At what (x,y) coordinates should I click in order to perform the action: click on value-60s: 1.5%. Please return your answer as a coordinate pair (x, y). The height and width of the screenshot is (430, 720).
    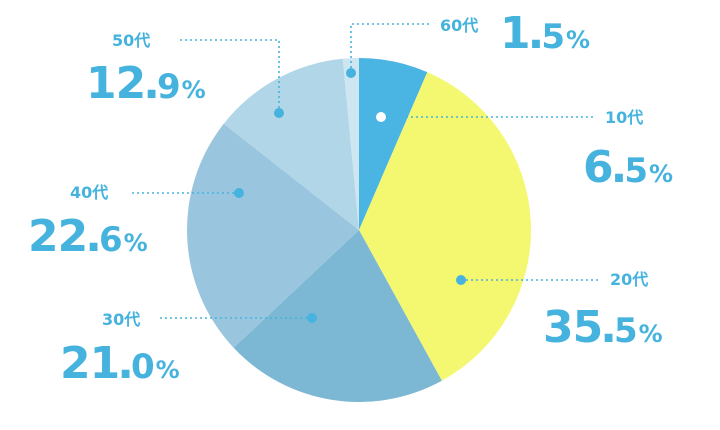
    Looking at the image, I should click on (545, 33).